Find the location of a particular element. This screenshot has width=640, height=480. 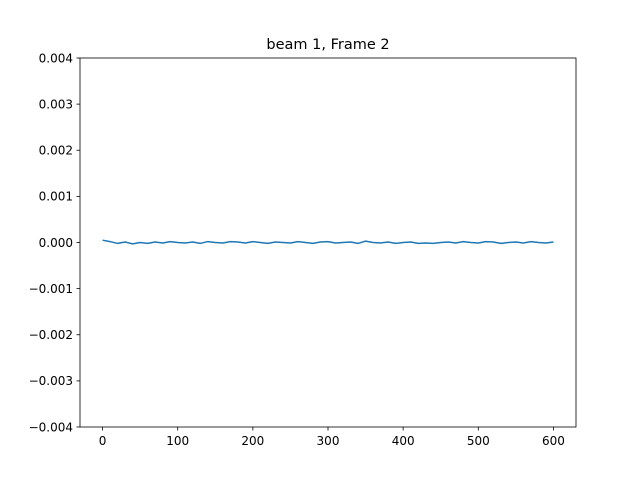

y-tick-label: −0.003 is located at coordinates (51, 381).